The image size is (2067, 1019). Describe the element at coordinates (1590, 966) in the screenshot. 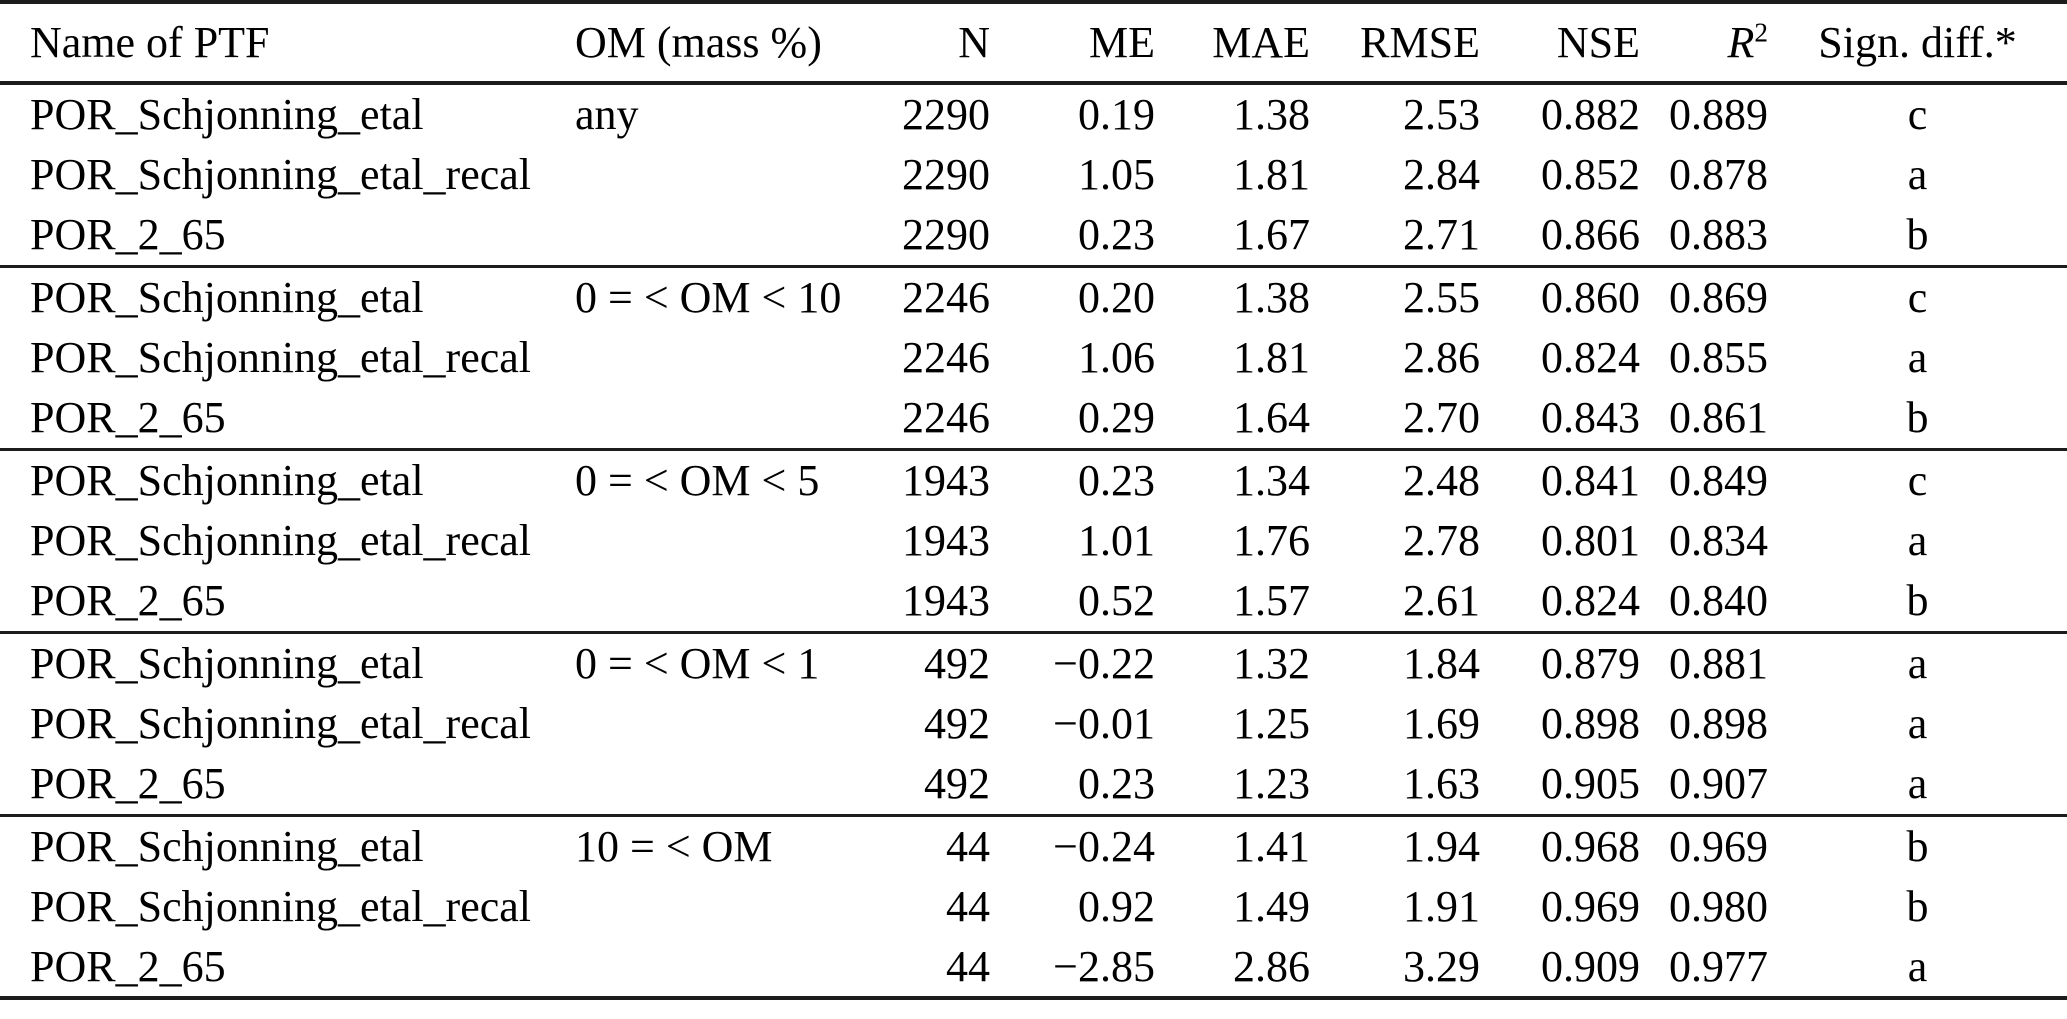

I see `nse-cell: 0.909` at that location.